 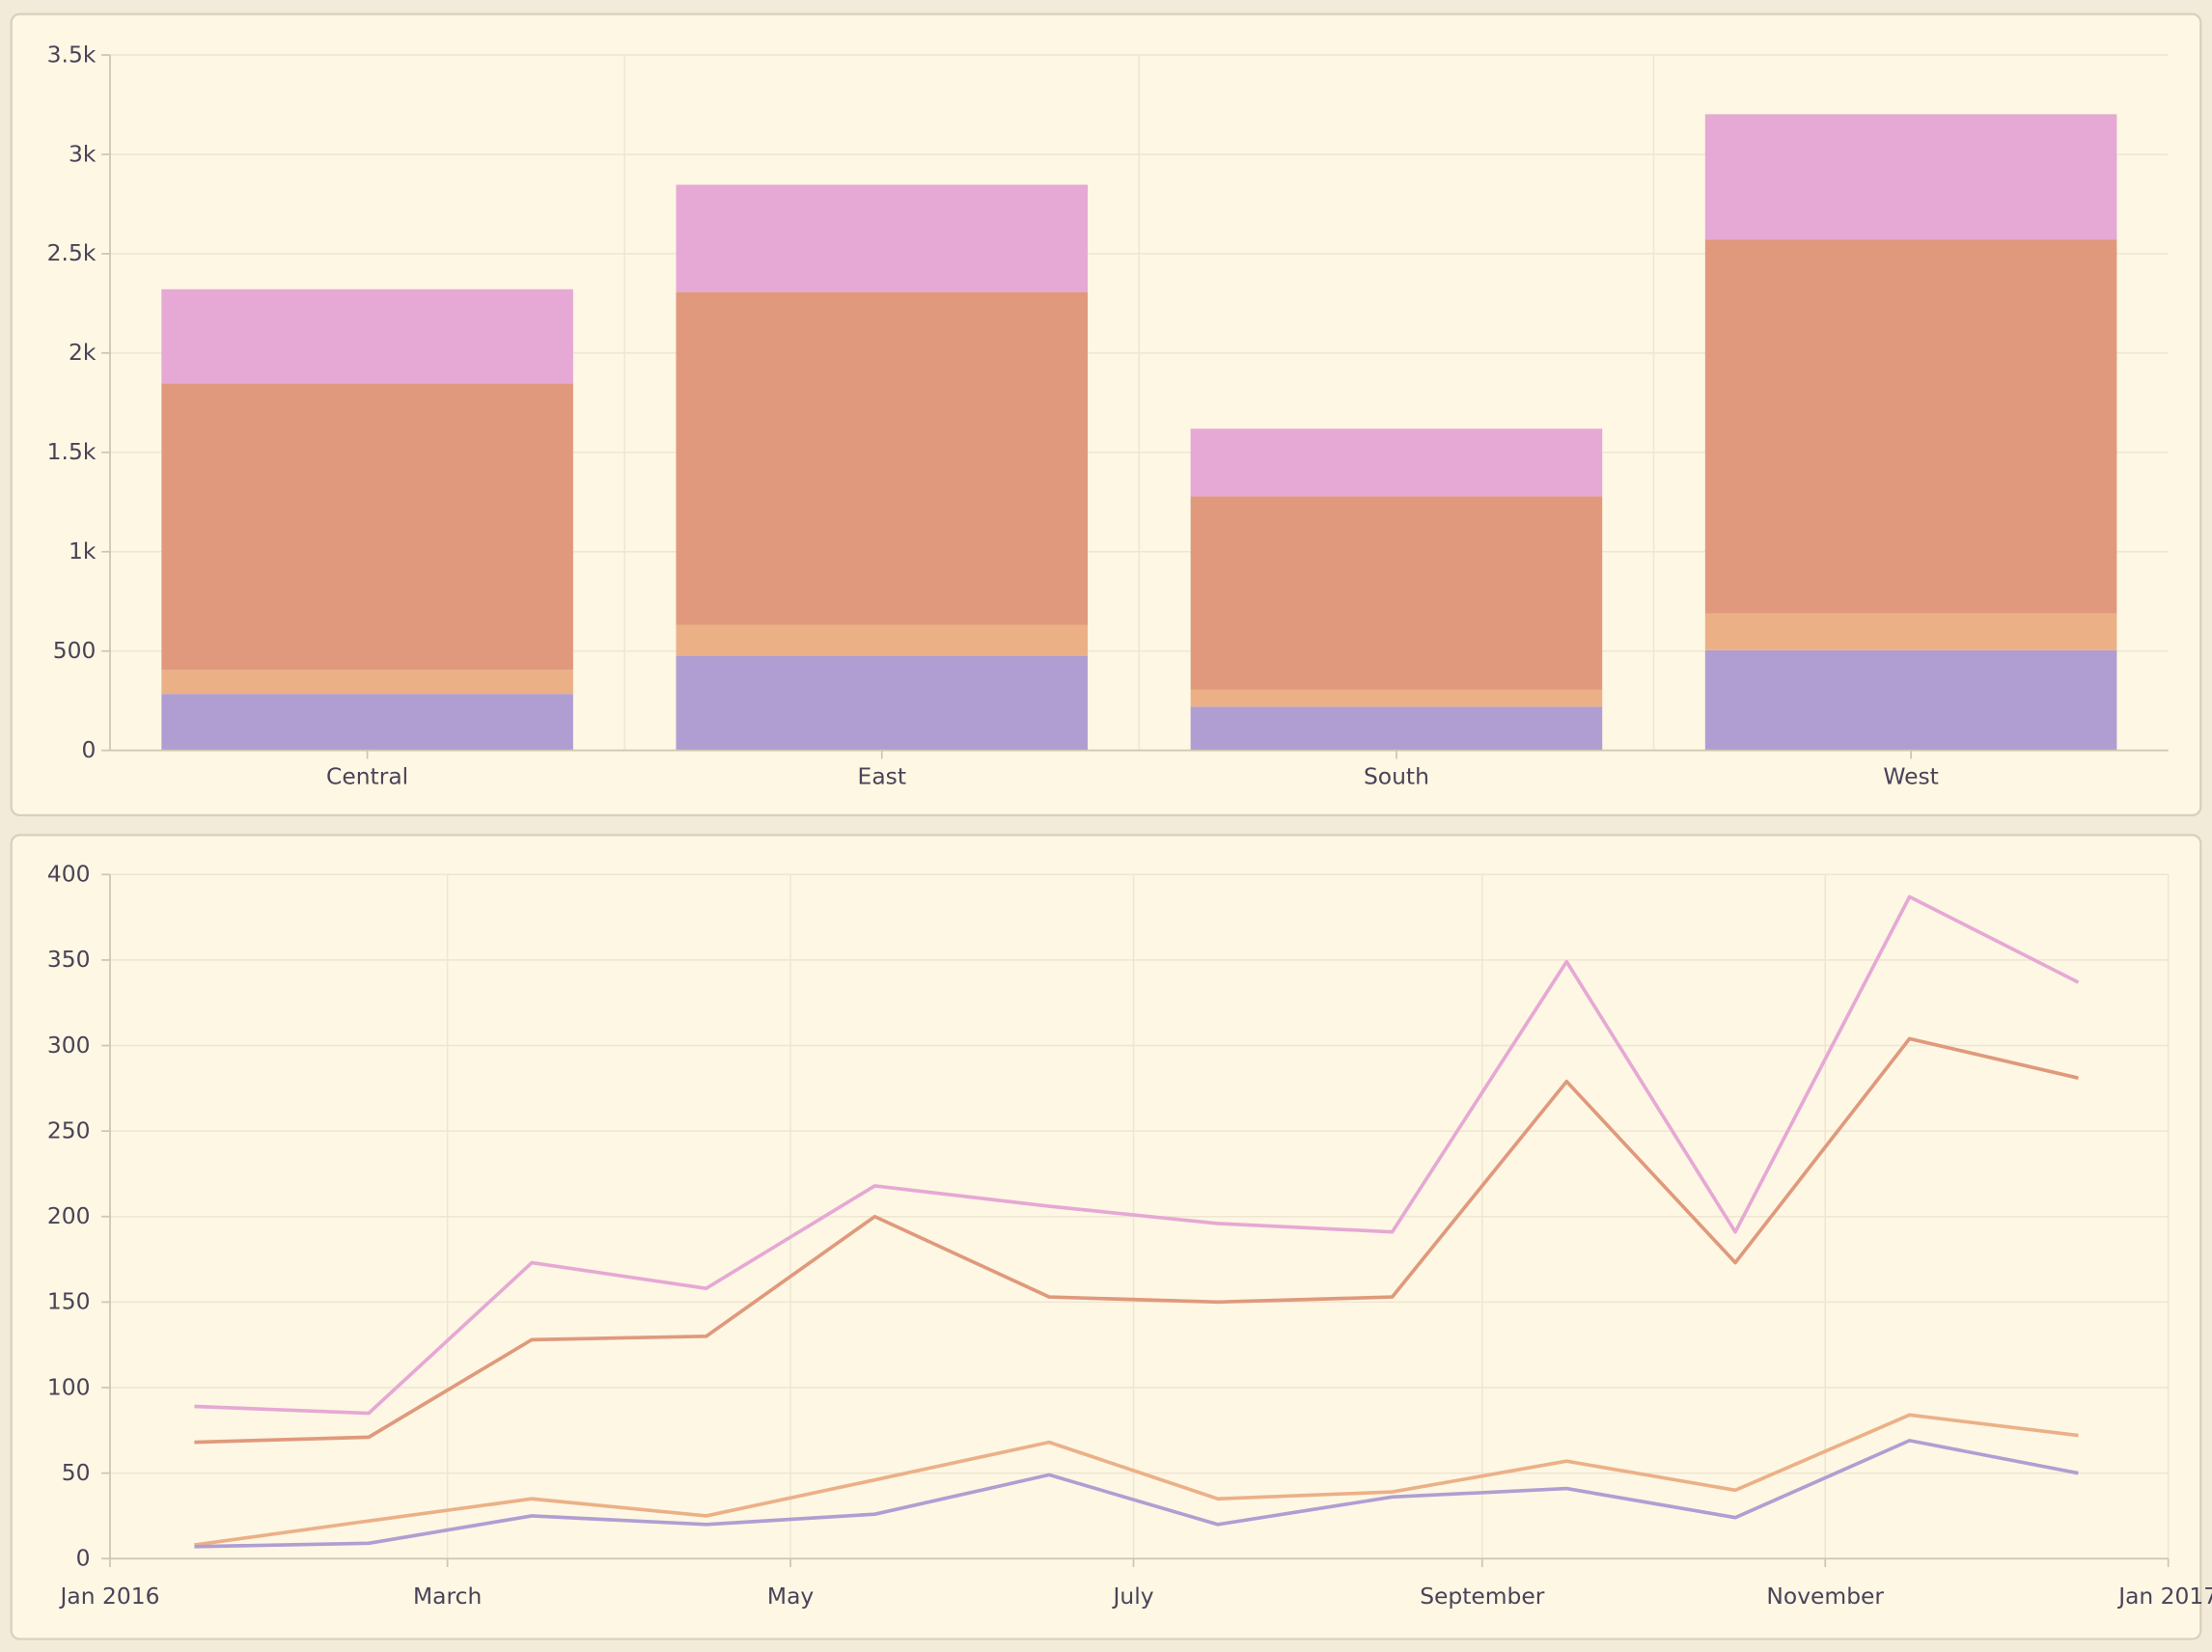 What do you see at coordinates (76, 1472) in the screenshot?
I see `y-tick-label: 50` at bounding box center [76, 1472].